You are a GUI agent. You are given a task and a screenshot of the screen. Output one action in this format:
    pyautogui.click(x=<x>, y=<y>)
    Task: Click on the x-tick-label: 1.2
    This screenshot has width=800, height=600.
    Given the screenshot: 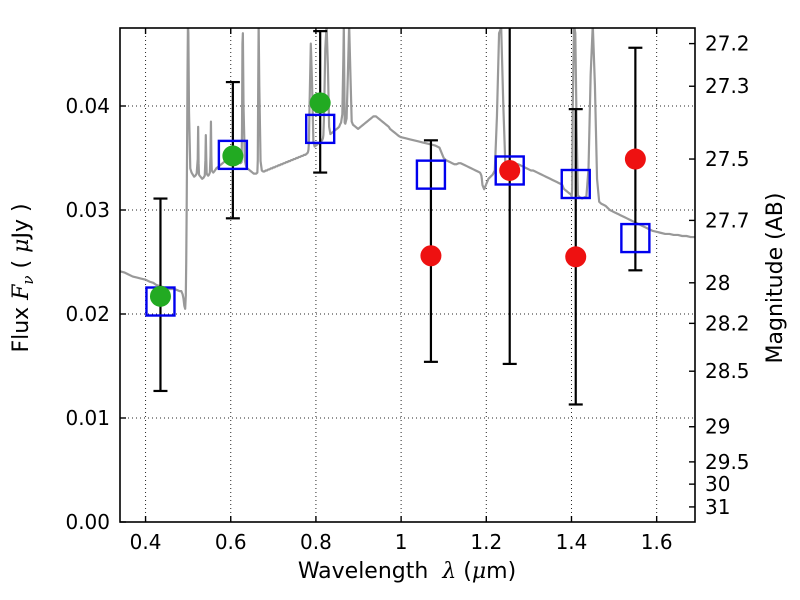 What is the action you would take?
    pyautogui.click(x=486, y=542)
    